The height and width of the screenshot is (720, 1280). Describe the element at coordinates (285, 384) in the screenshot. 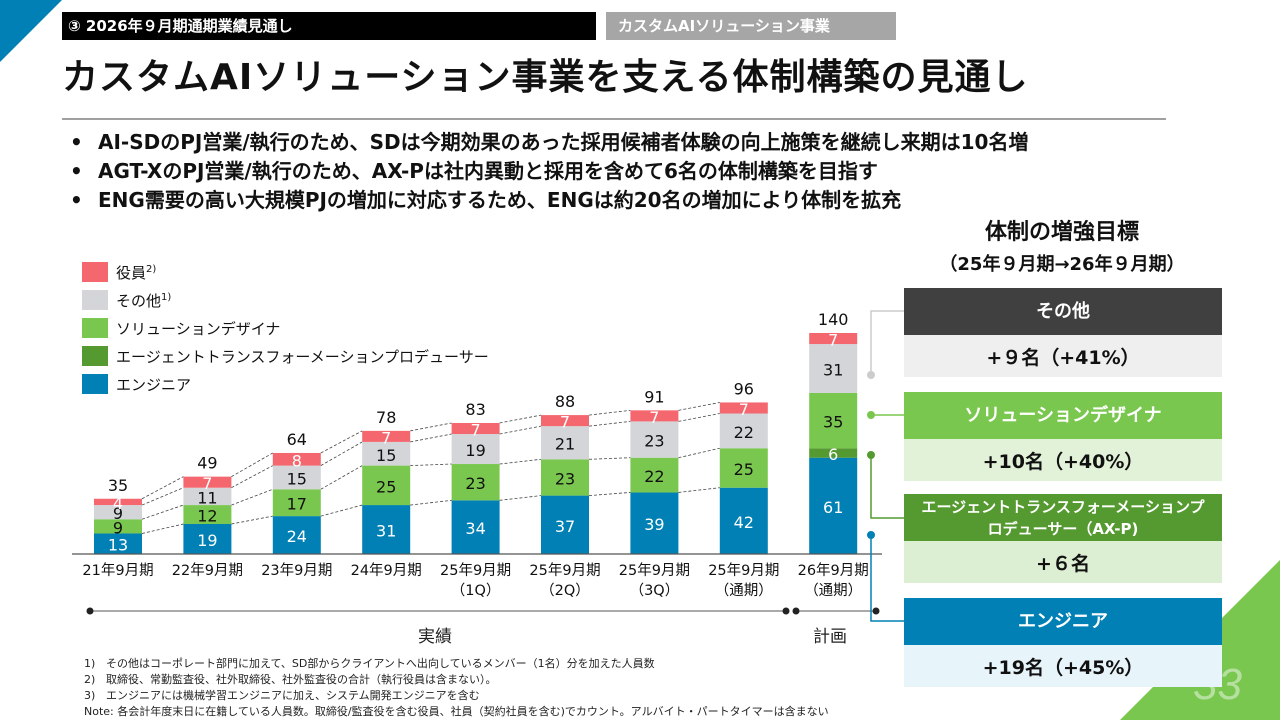

I see `legend-item: エンジニア` at that location.